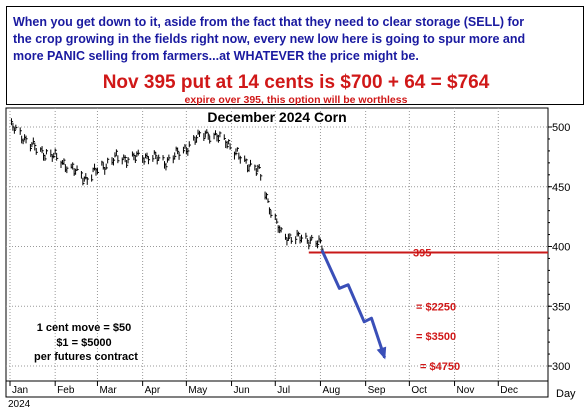 The height and width of the screenshot is (415, 588). I want to click on y-axis: 300 350 400 450 500, so click(559, 247).